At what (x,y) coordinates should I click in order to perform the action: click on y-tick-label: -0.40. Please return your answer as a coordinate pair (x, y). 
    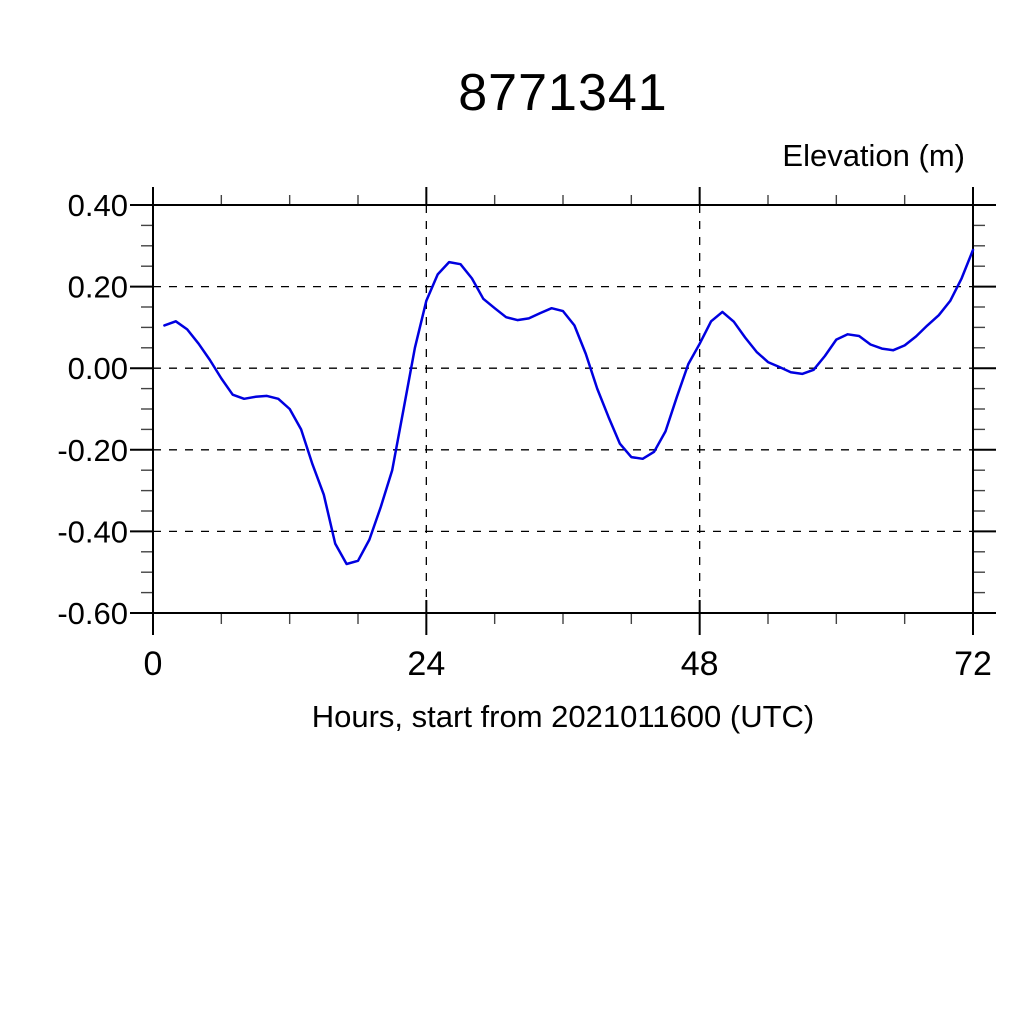
    Looking at the image, I should click on (92, 531).